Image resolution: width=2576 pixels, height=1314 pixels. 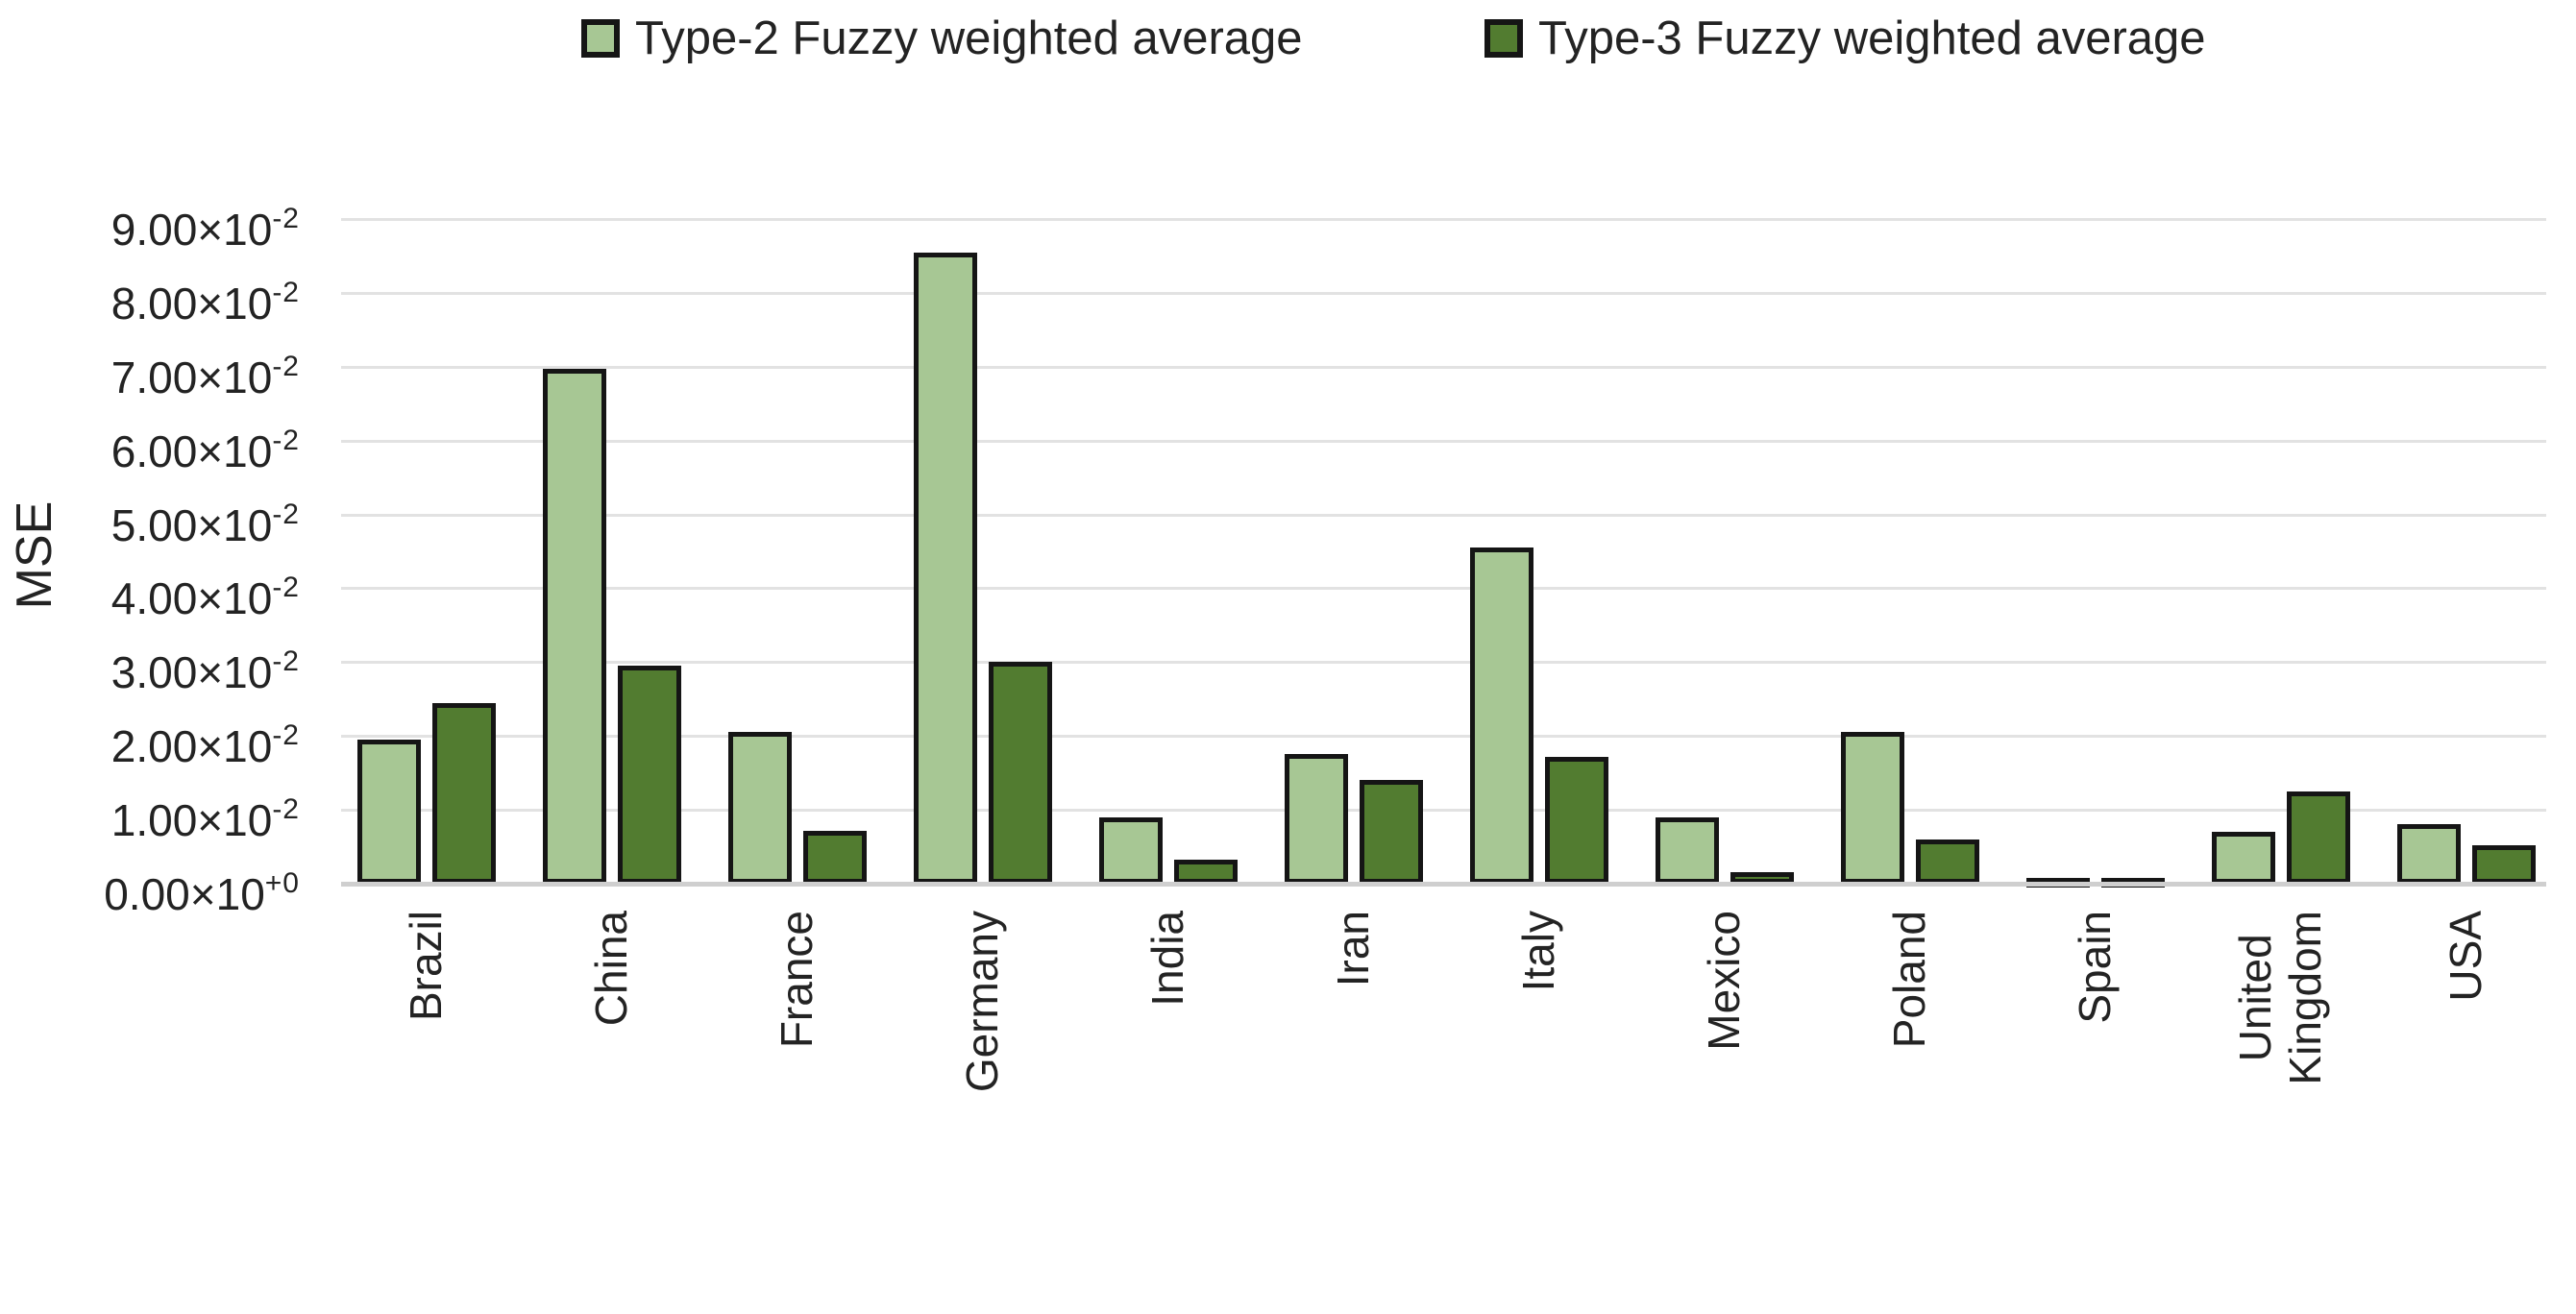 What do you see at coordinates (1576, 820) in the screenshot?
I see `bar-type3-italy` at bounding box center [1576, 820].